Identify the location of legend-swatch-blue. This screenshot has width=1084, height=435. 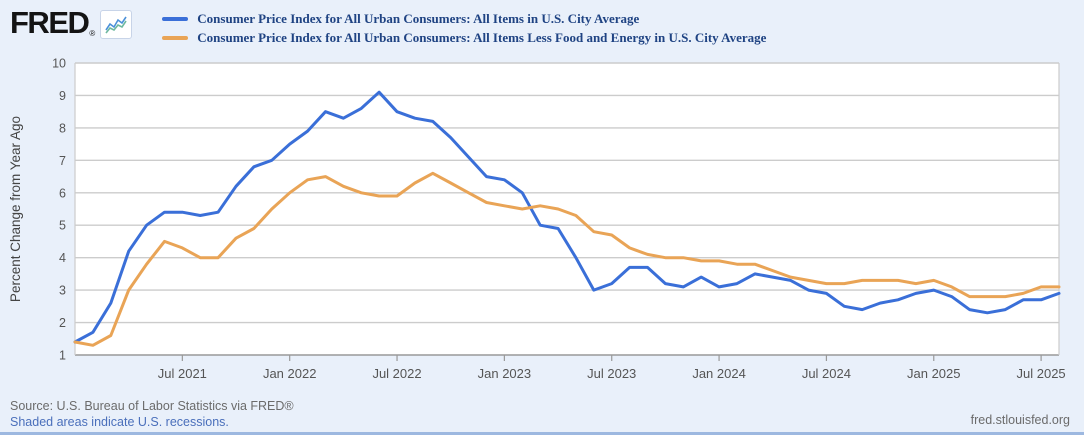
(175, 18).